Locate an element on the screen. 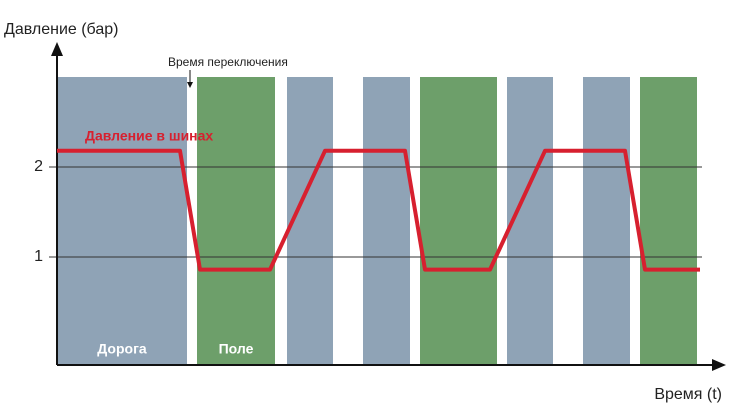 The height and width of the screenshot is (413, 735). y-tick-label: 2 is located at coordinates (38, 166).